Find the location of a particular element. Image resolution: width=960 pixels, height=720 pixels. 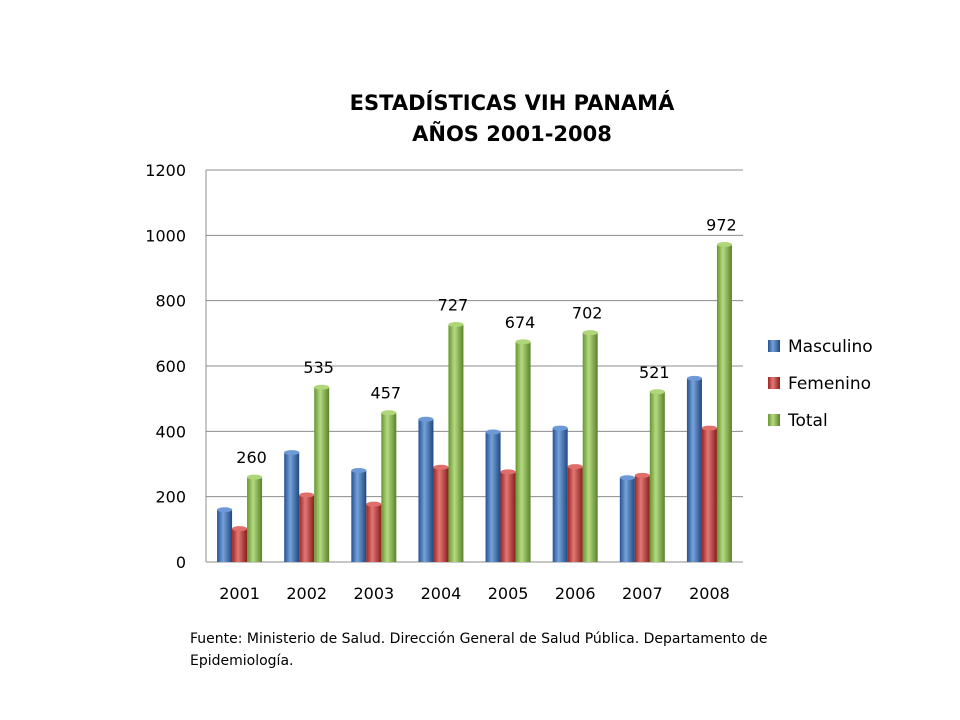

bar-top-total-2002 is located at coordinates (322, 387).